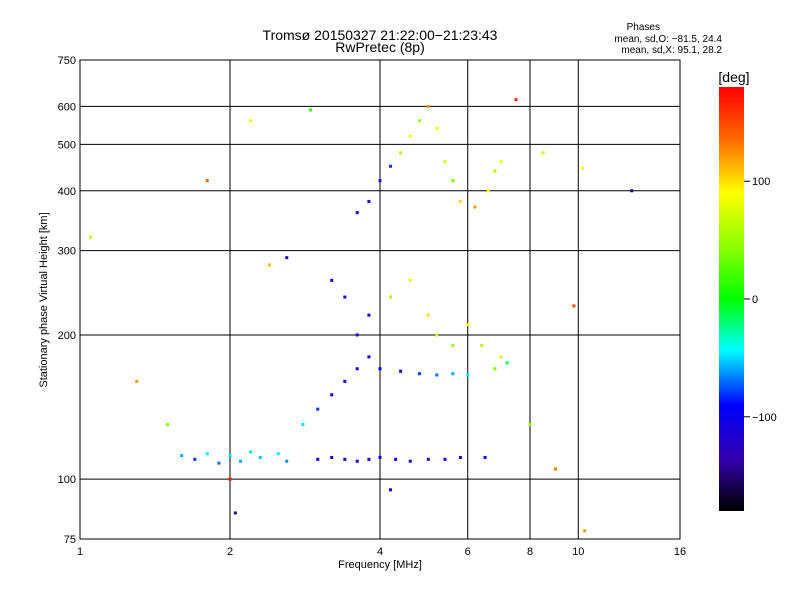 This screenshot has height=600, width=800. I want to click on x-tick-label: 10, so click(578, 552).